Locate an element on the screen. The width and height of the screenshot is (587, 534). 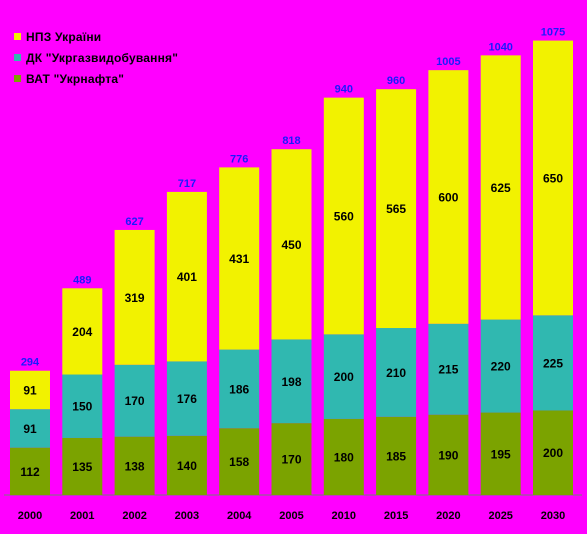
legend-label-npz: НПЗ України is located at coordinates (64, 36).